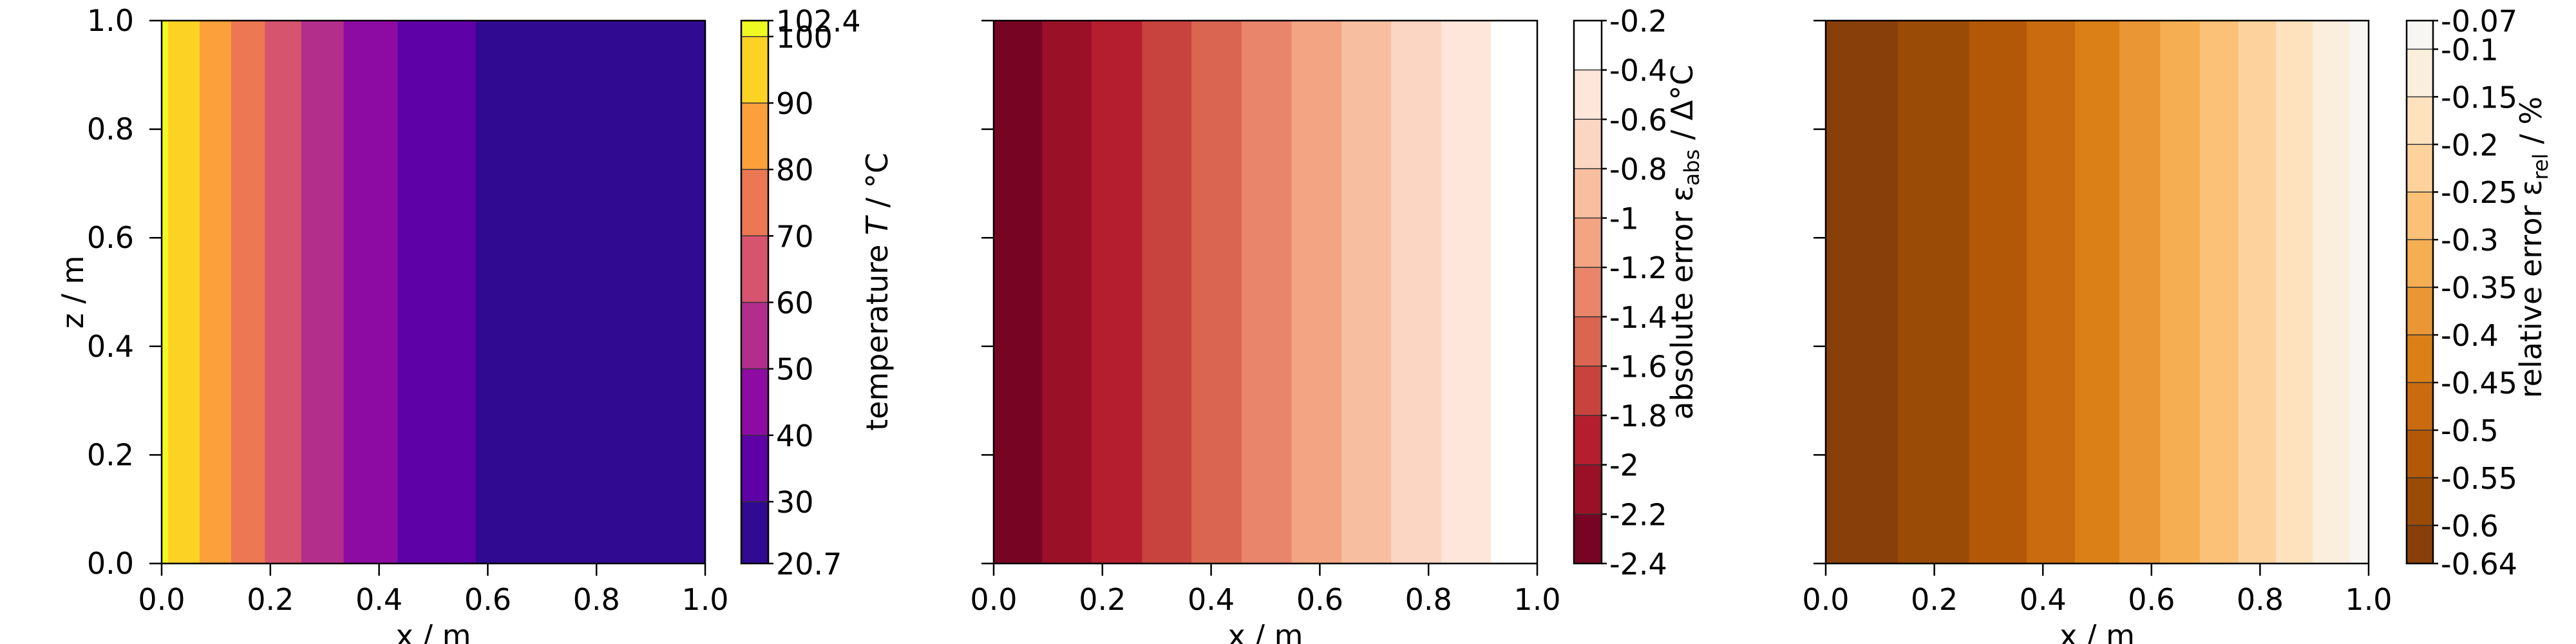 Image resolution: width=2576 pixels, height=644 pixels. I want to click on colorbar-tick-label: -2.4, so click(1638, 564).